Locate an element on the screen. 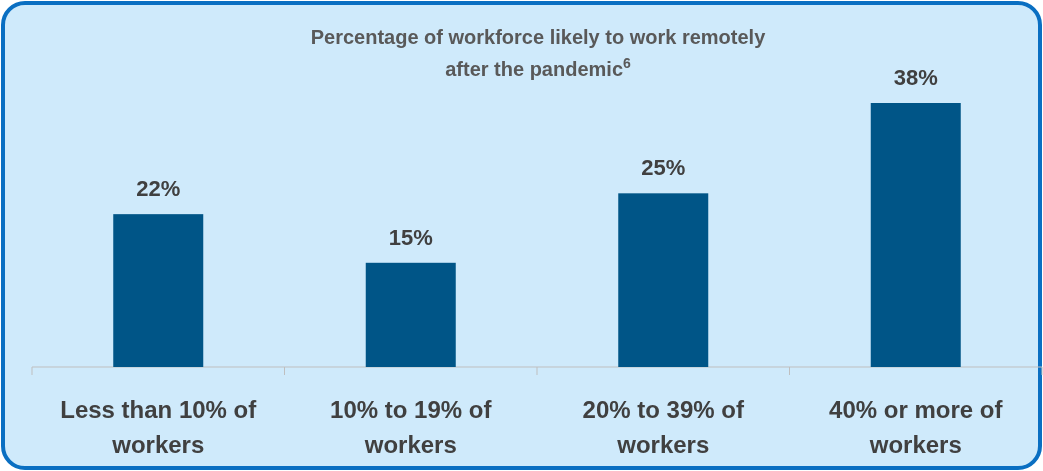 This screenshot has width=1043, height=471. x-tick-label: 40% or more of workers is located at coordinates (916, 427).